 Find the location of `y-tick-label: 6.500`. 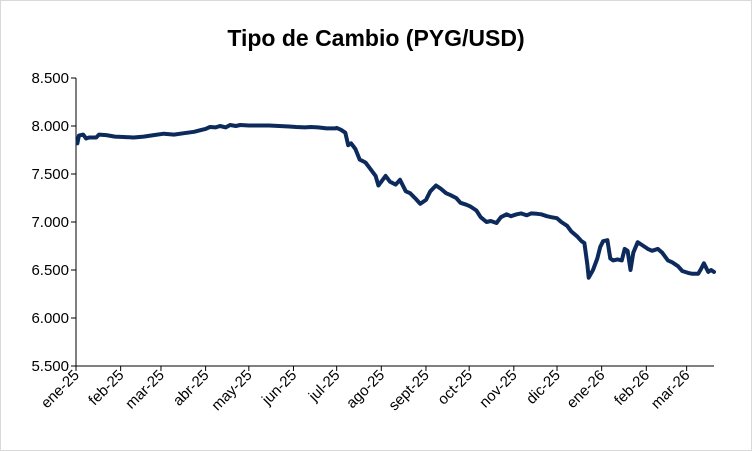

y-tick-label: 6.500 is located at coordinates (50, 270).